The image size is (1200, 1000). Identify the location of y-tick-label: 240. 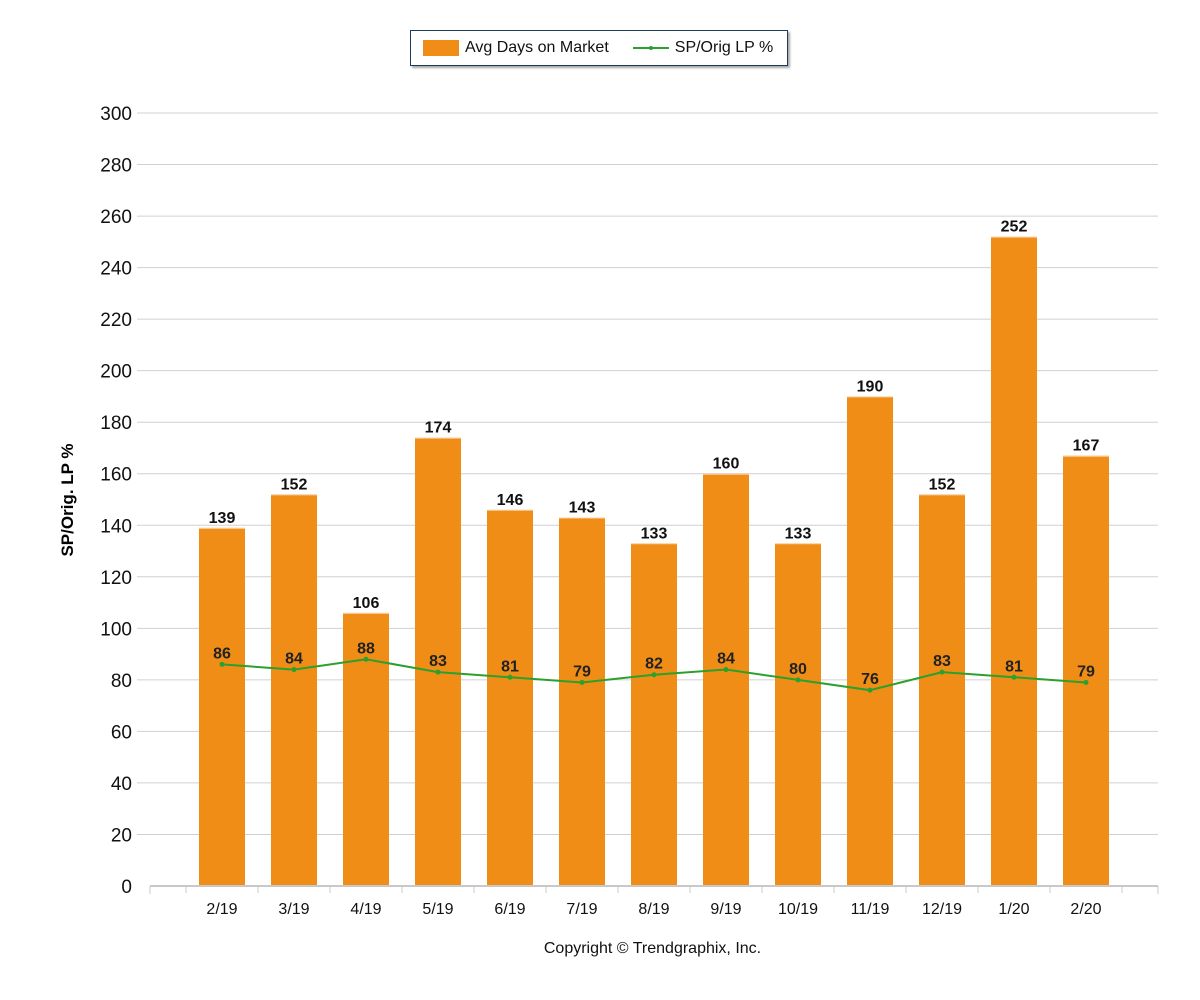
(116, 269).